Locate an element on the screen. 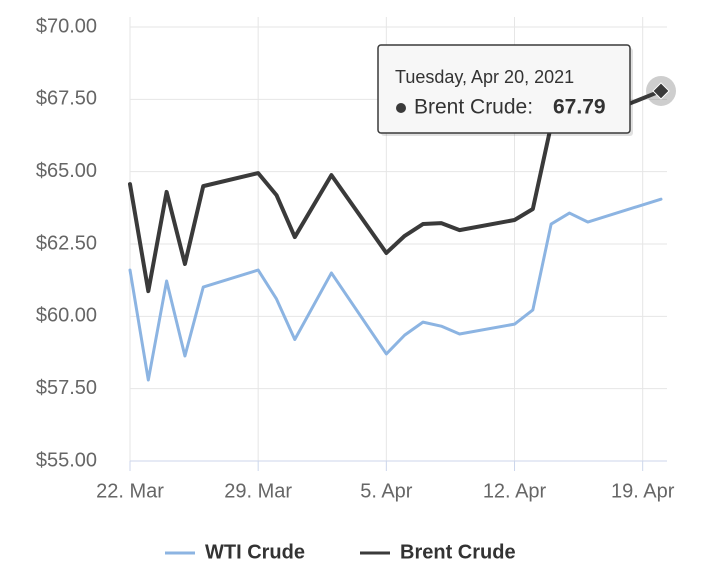 The image size is (702, 584). tooltip-value: 67.79 is located at coordinates (579, 107).